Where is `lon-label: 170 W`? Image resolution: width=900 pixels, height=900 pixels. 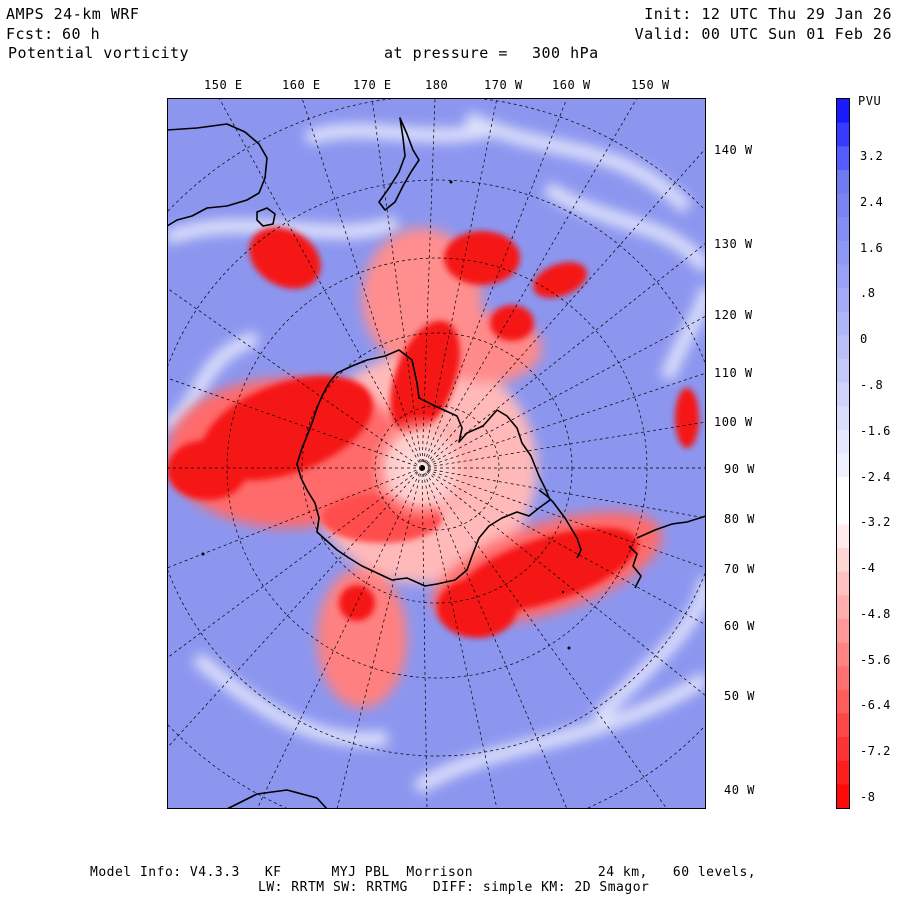
lon-label: 170 W is located at coordinates (503, 85).